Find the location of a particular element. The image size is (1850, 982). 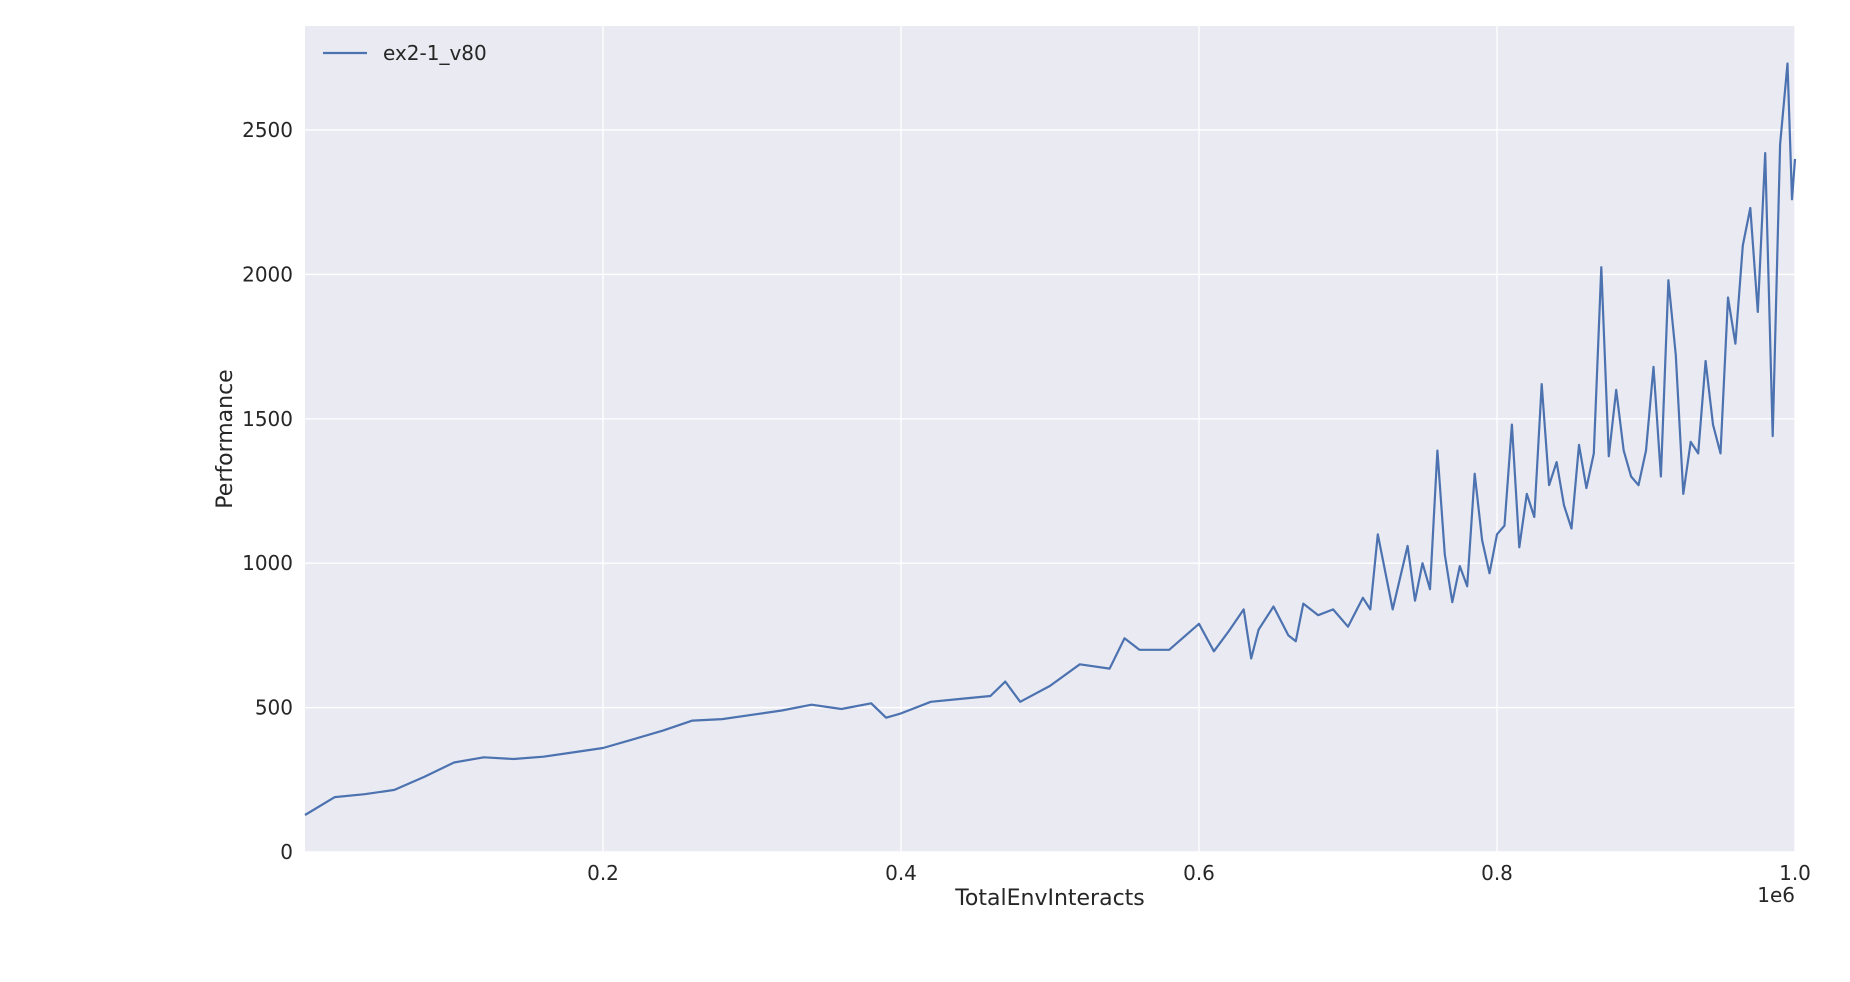

y-axis-label: Performance is located at coordinates (225, 438).